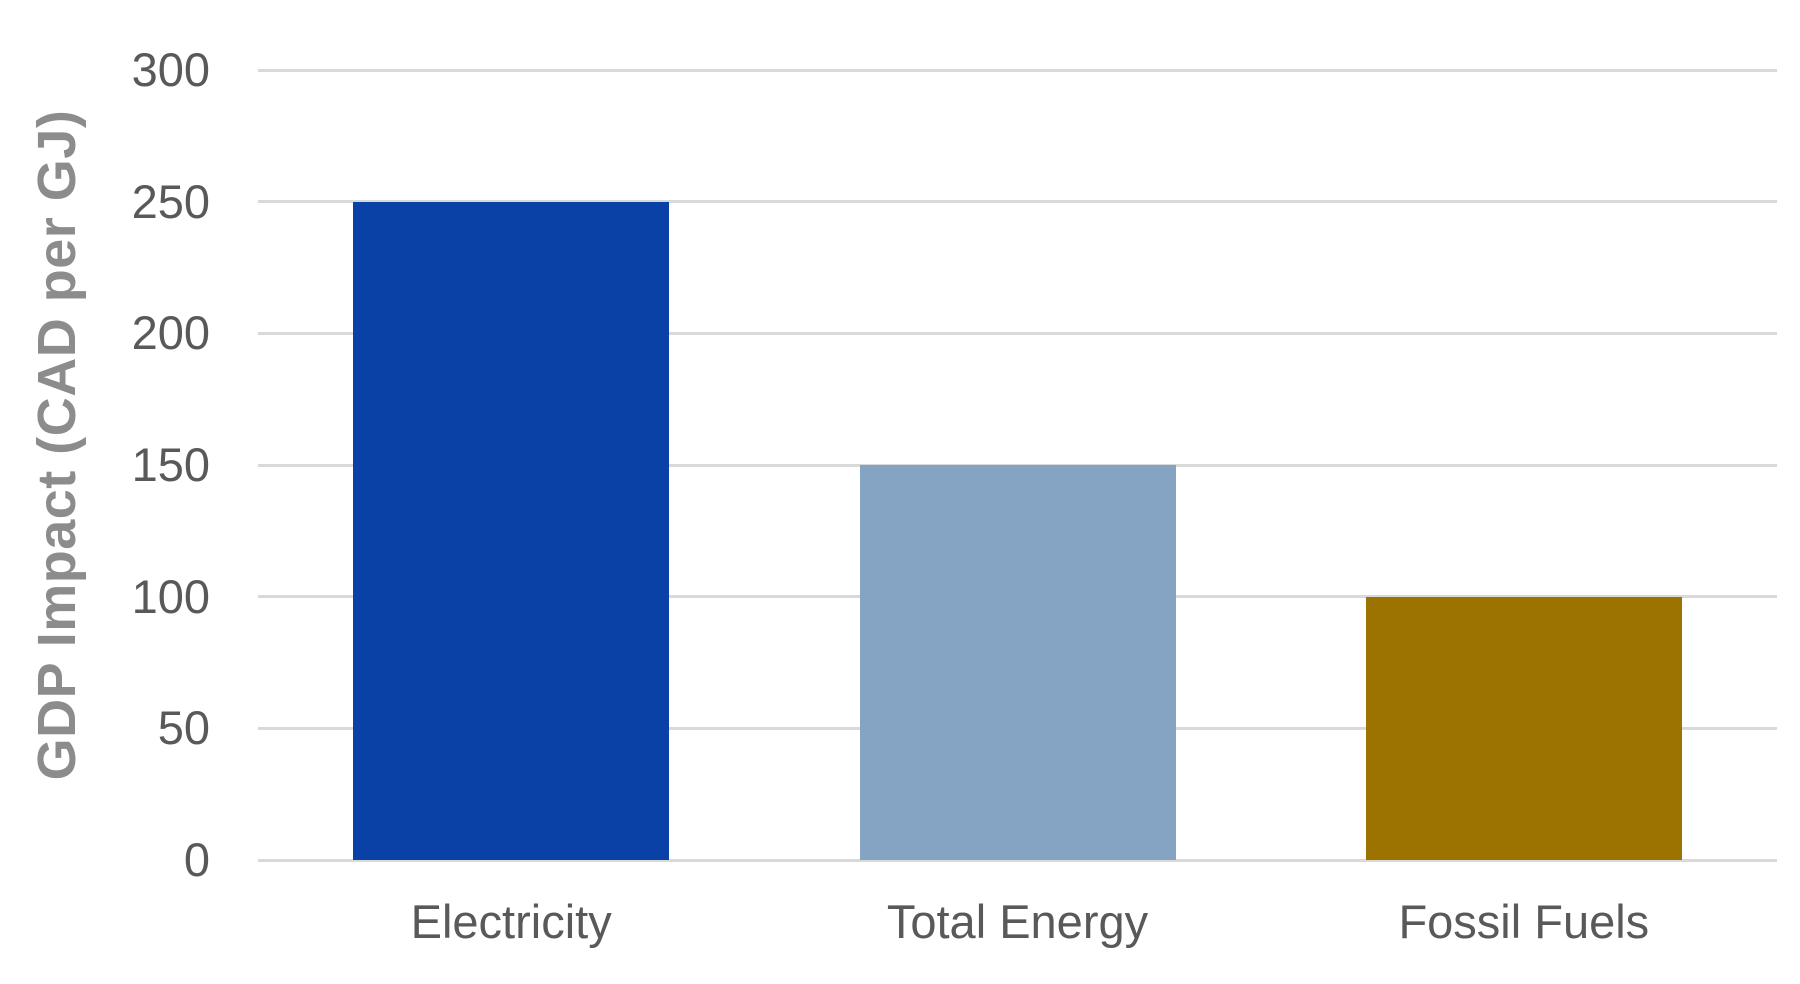  I want to click on y-tick-label-0: 0, so click(196, 859).